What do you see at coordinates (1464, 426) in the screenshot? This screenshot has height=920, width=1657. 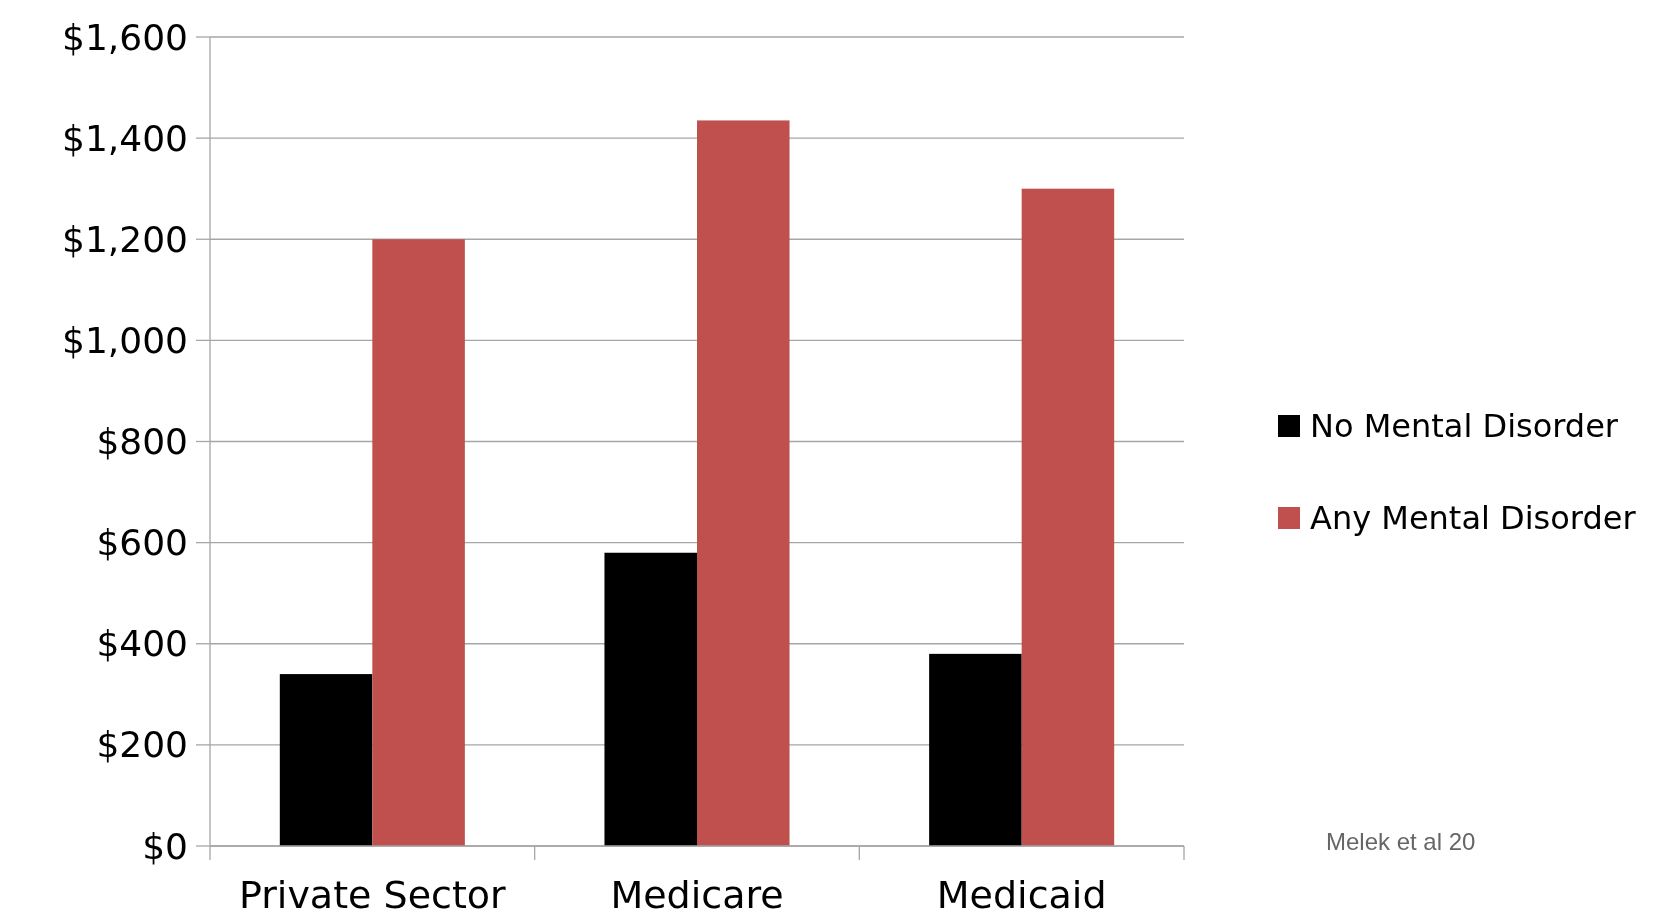 I see `legend-label: No Mental Disorder` at bounding box center [1464, 426].